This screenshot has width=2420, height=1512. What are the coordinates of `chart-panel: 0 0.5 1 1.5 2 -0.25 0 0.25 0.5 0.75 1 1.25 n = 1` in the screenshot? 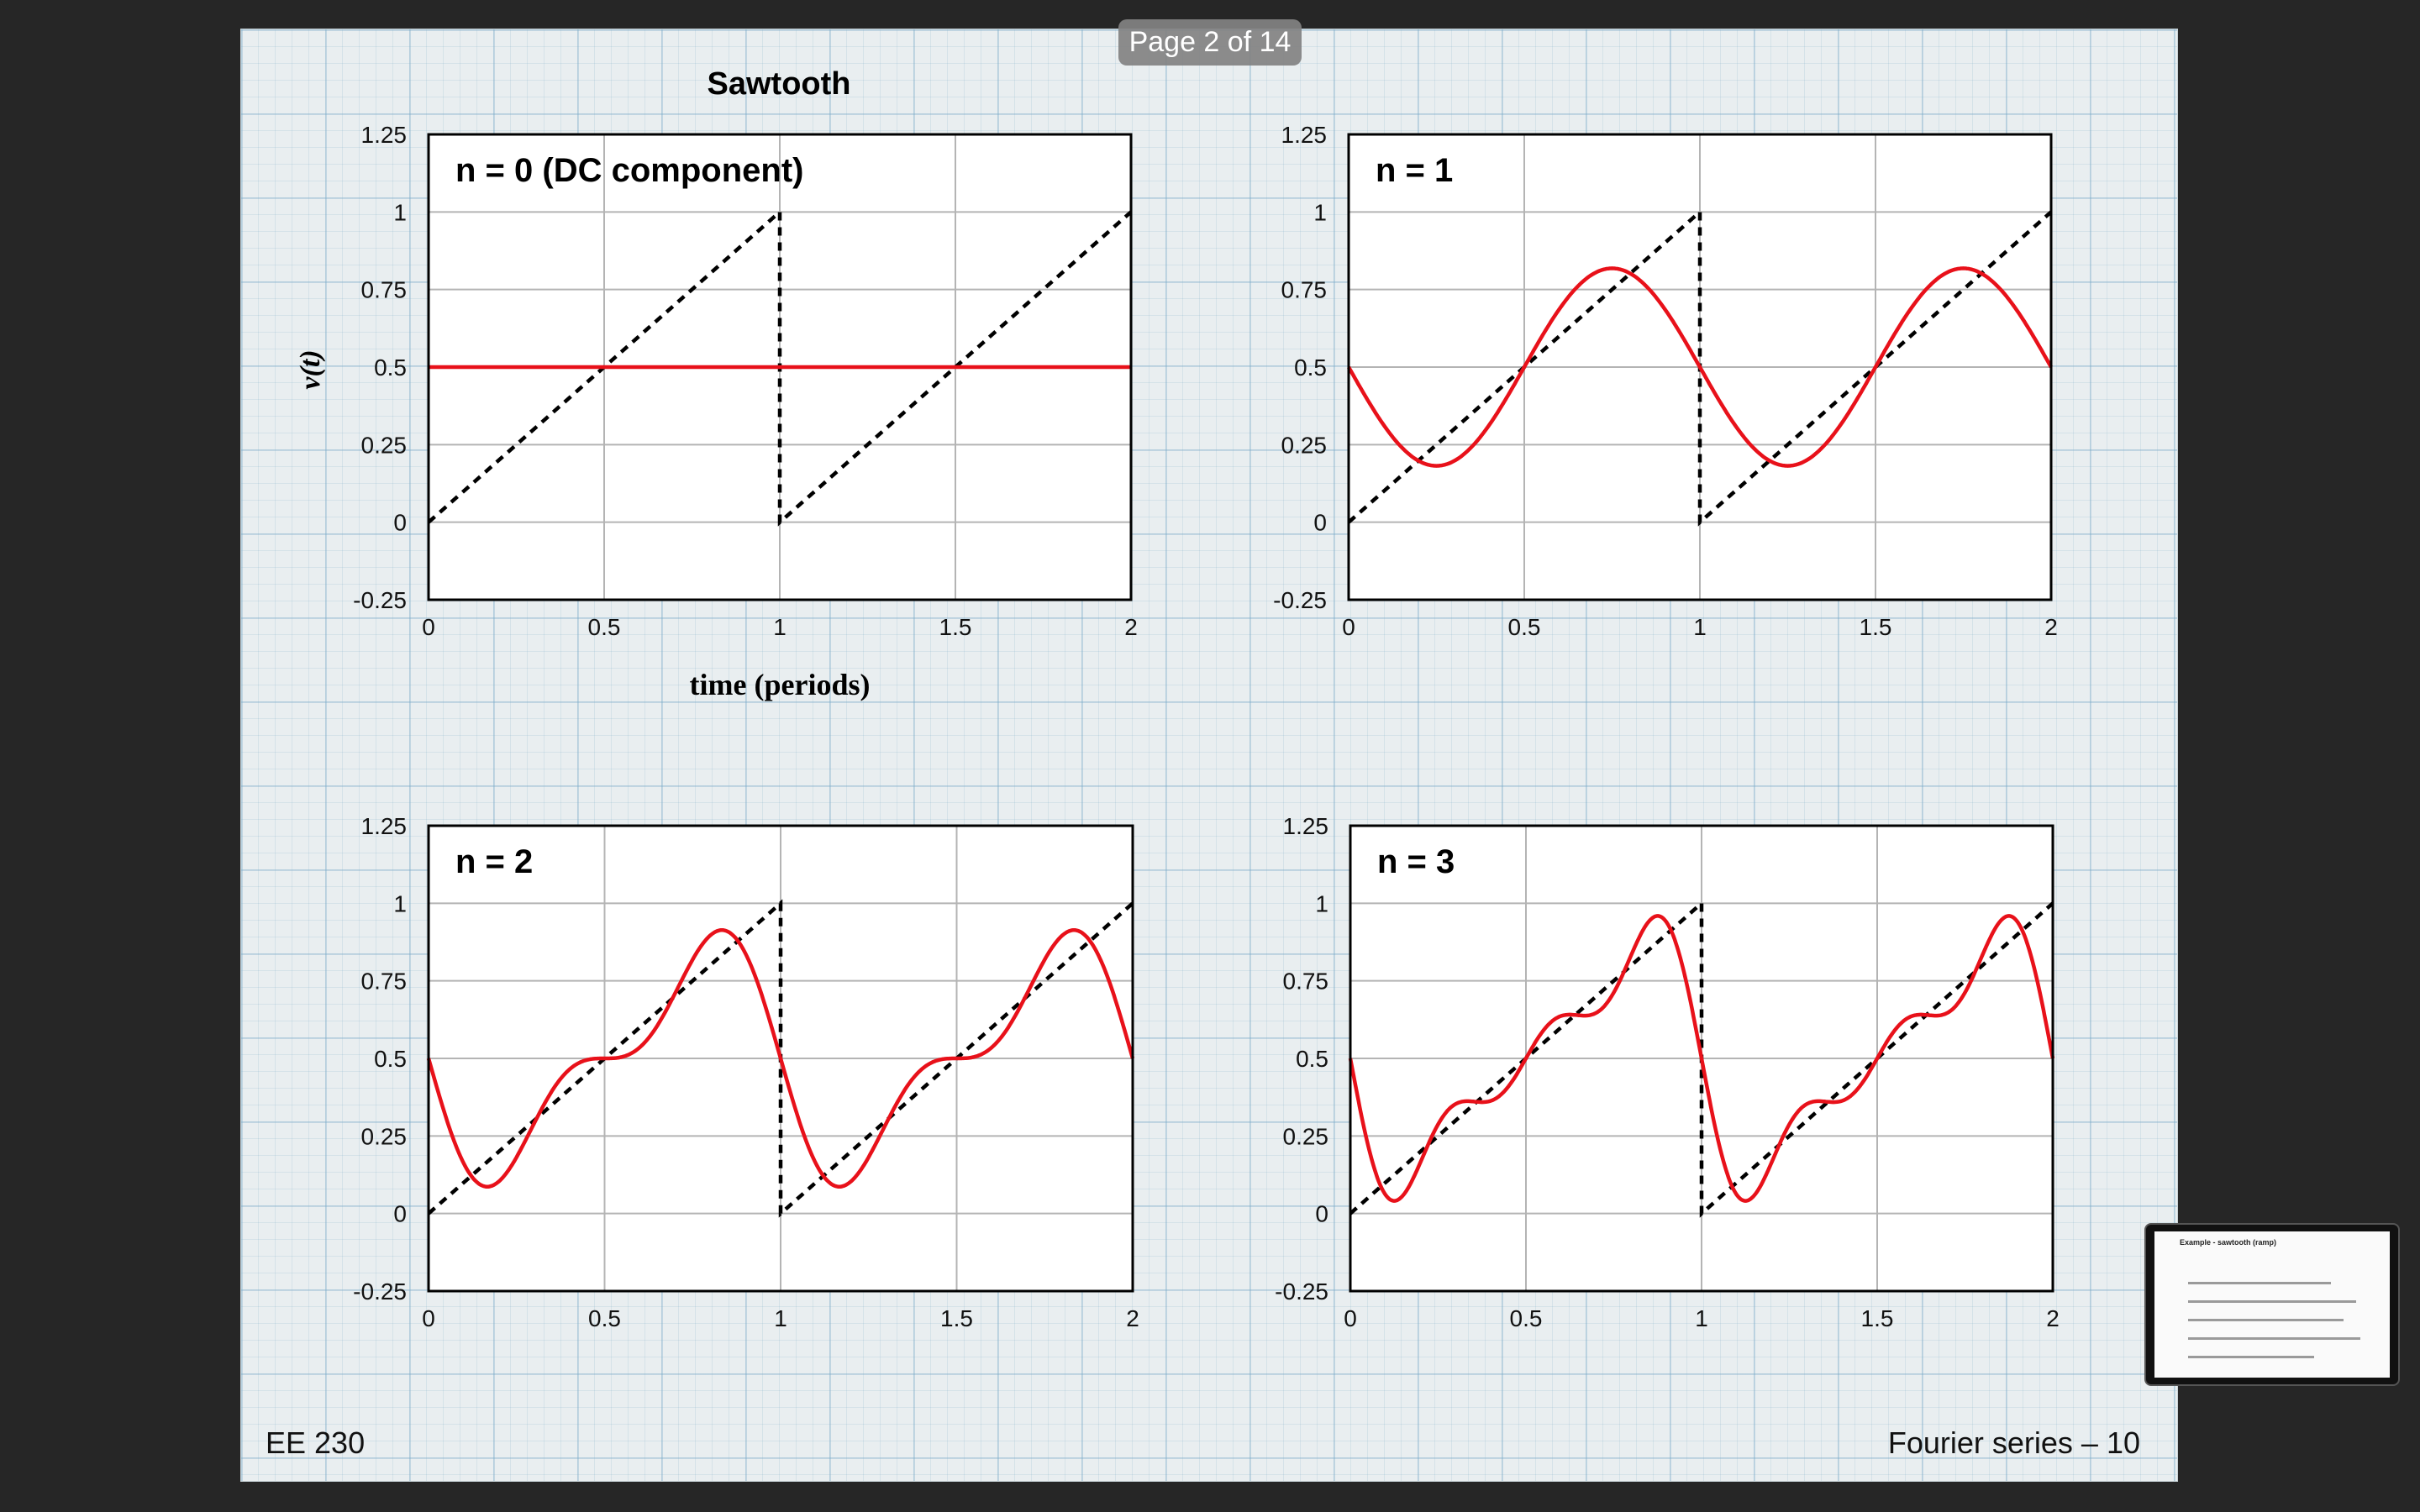 It's located at (1665, 381).